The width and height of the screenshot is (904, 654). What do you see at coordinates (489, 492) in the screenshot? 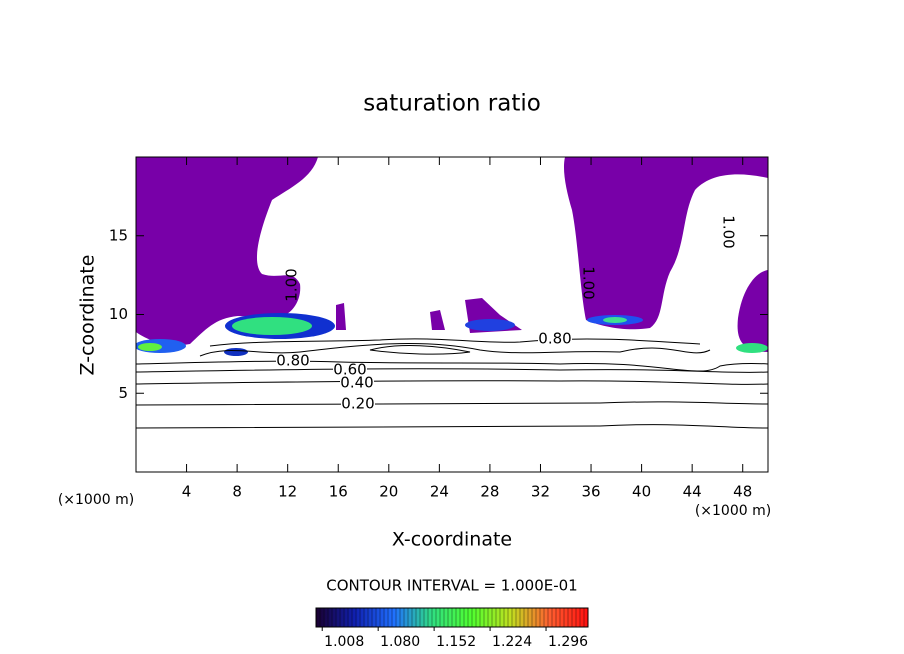
I see `x-tick-label: 28` at bounding box center [489, 492].